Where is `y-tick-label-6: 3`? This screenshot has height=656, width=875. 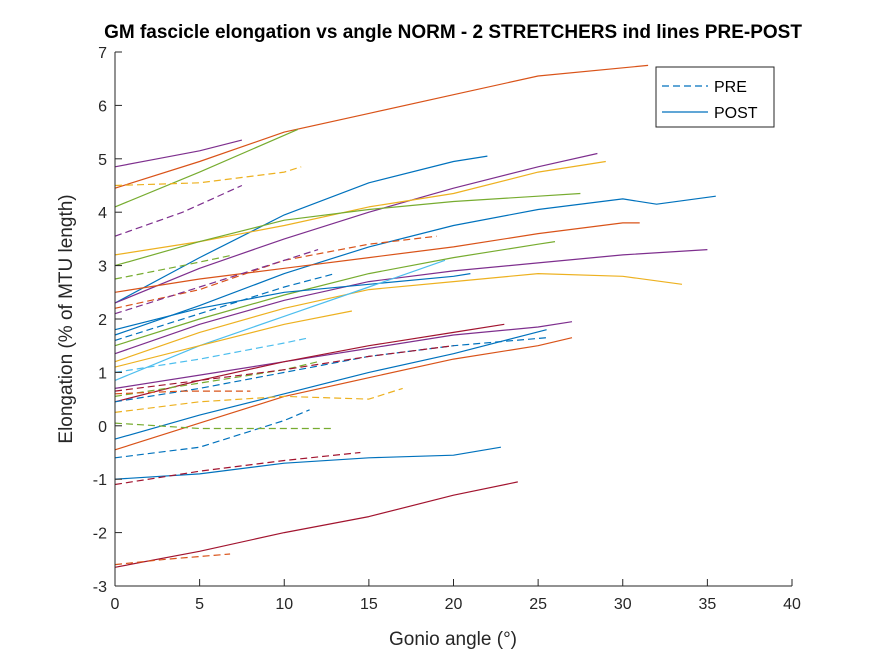
y-tick-label-6: 3 is located at coordinates (102, 267).